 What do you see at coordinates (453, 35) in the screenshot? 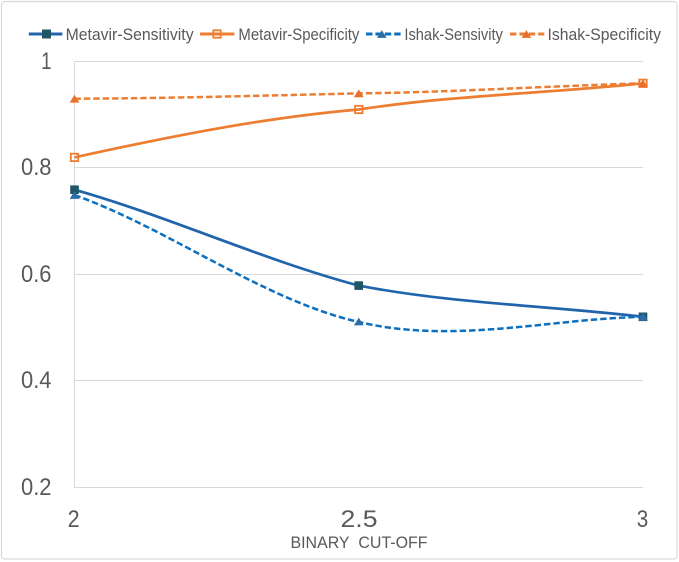
I see `svg-text: Ishak-Sensivity` at bounding box center [453, 35].